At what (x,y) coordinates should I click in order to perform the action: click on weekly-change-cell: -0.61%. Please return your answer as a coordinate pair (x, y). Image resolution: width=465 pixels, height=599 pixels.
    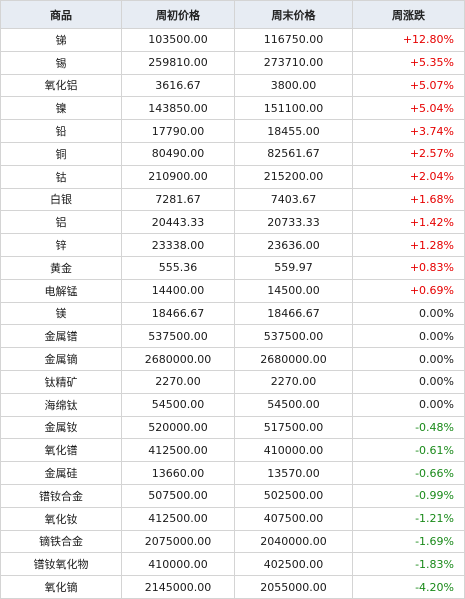
    Looking at the image, I should click on (408, 450).